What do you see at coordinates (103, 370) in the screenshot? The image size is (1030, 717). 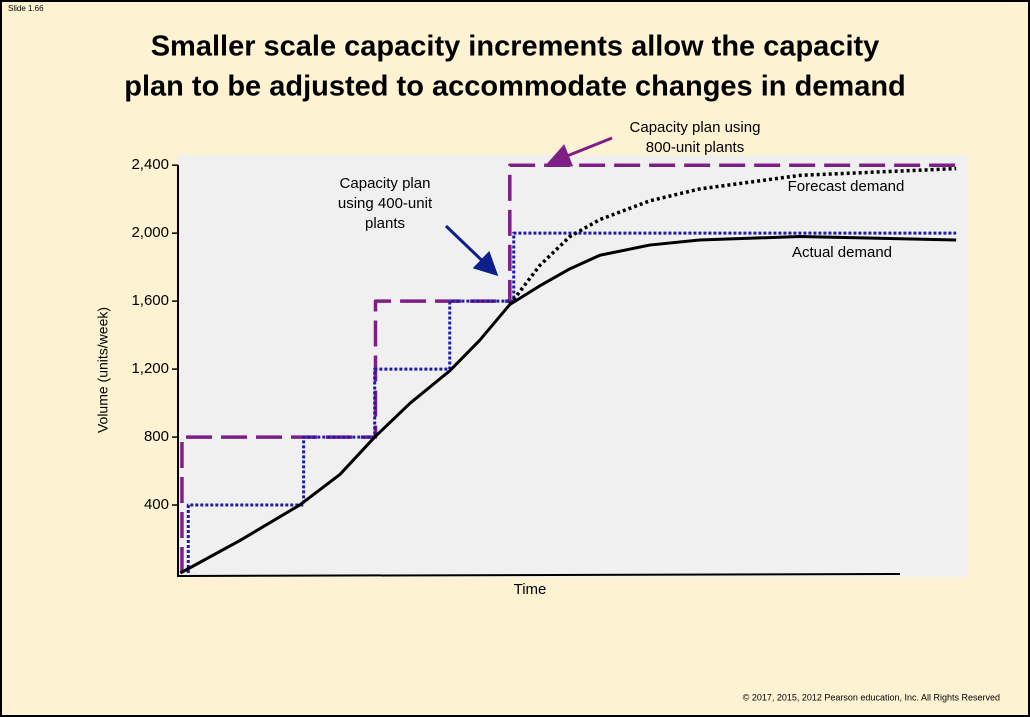 I see `y-axis-label: Volume (units/week)` at bounding box center [103, 370].